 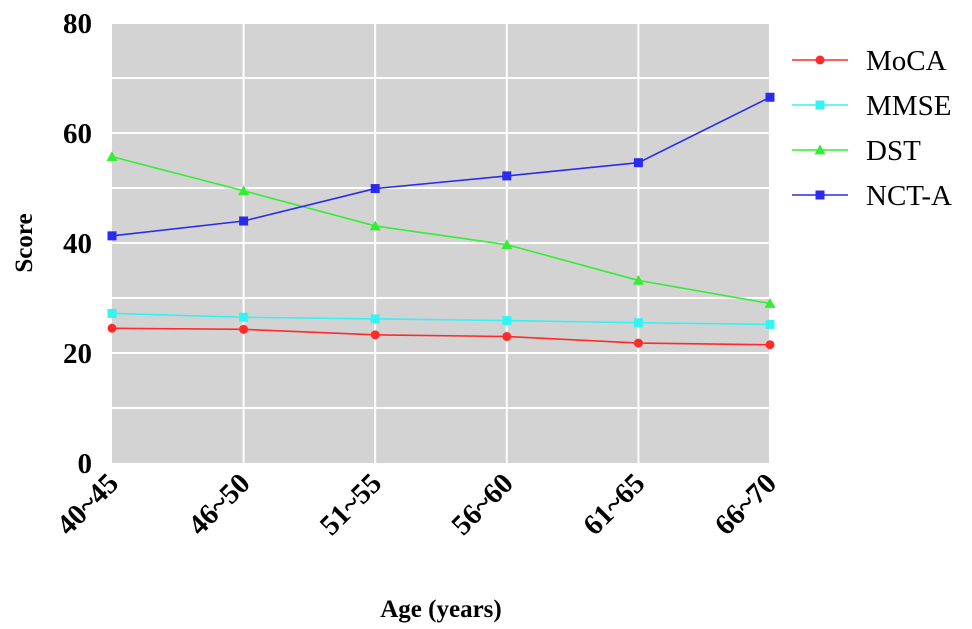 I want to click on series-mmse, so click(x=441, y=318).